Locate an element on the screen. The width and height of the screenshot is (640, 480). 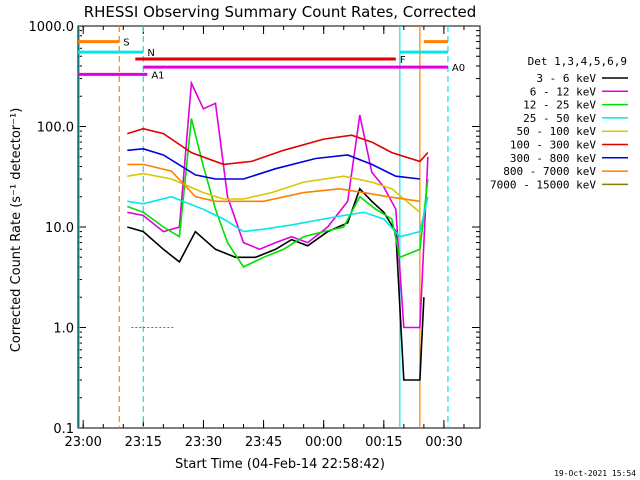
legend-entry-label: 6 - 12 keV is located at coordinates (563, 91).